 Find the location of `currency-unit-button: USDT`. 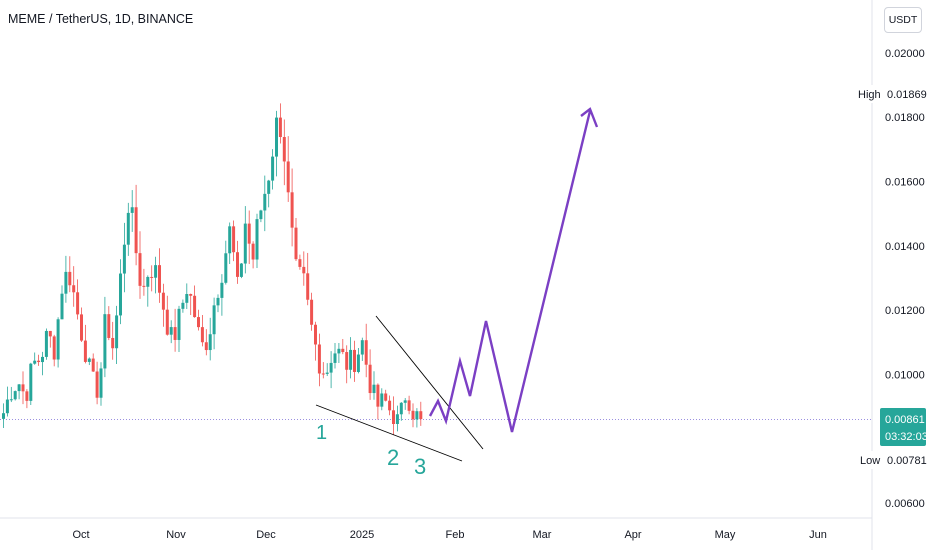

currency-unit-button: USDT is located at coordinates (903, 20).